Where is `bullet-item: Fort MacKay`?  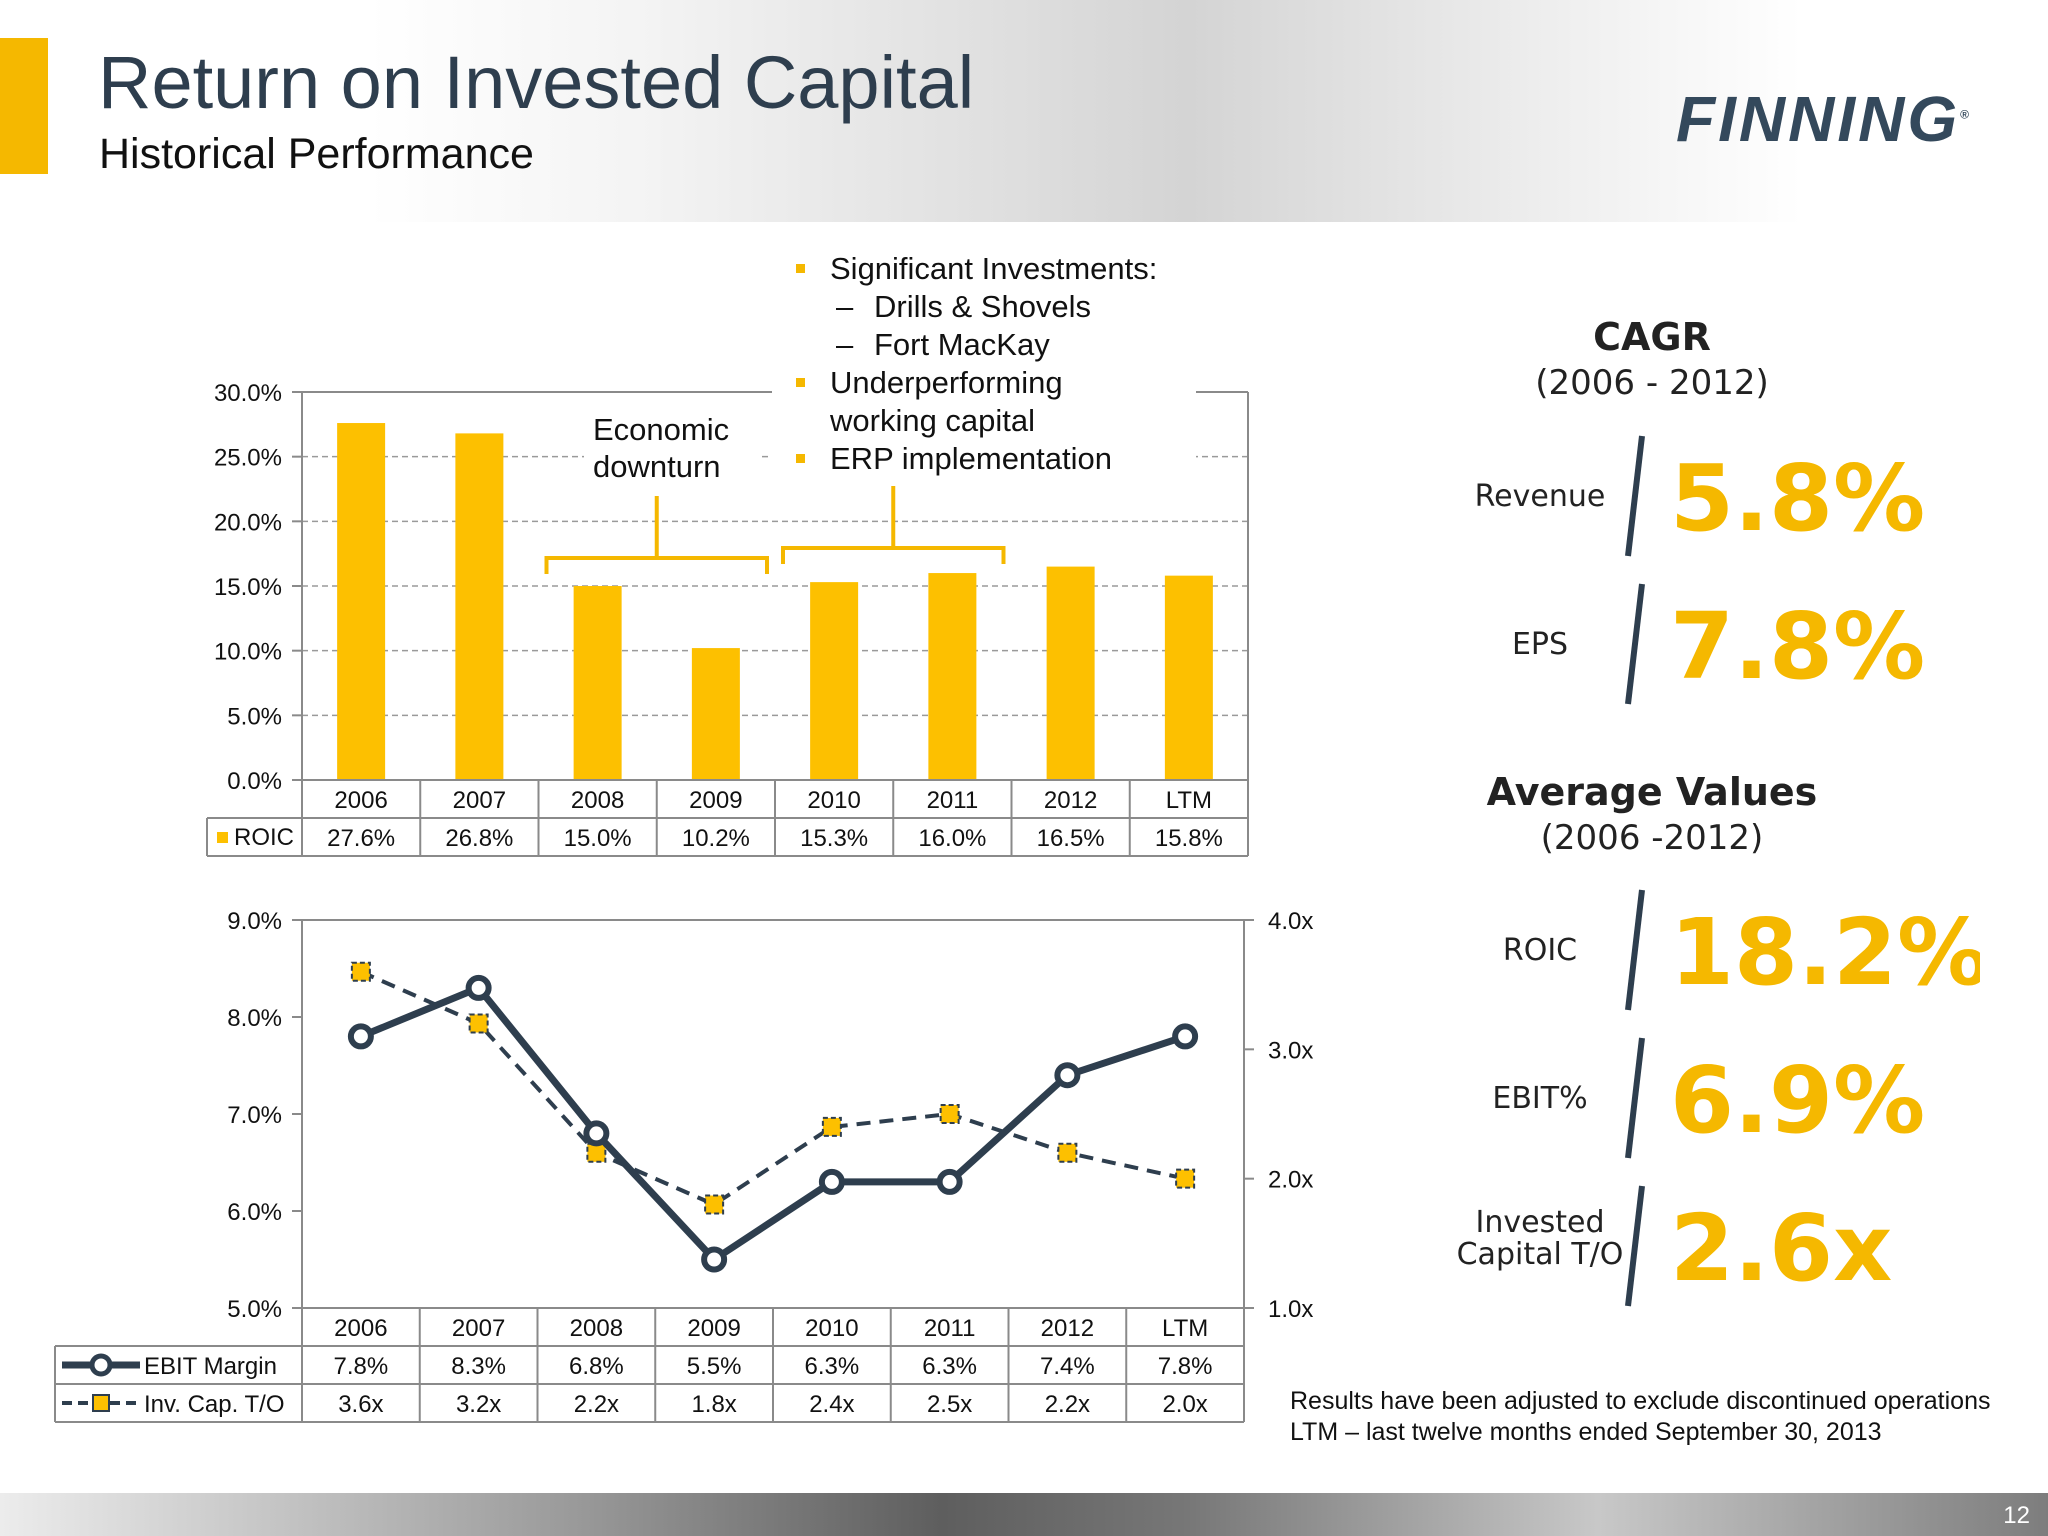 bullet-item: Fort MacKay is located at coordinates (974, 345).